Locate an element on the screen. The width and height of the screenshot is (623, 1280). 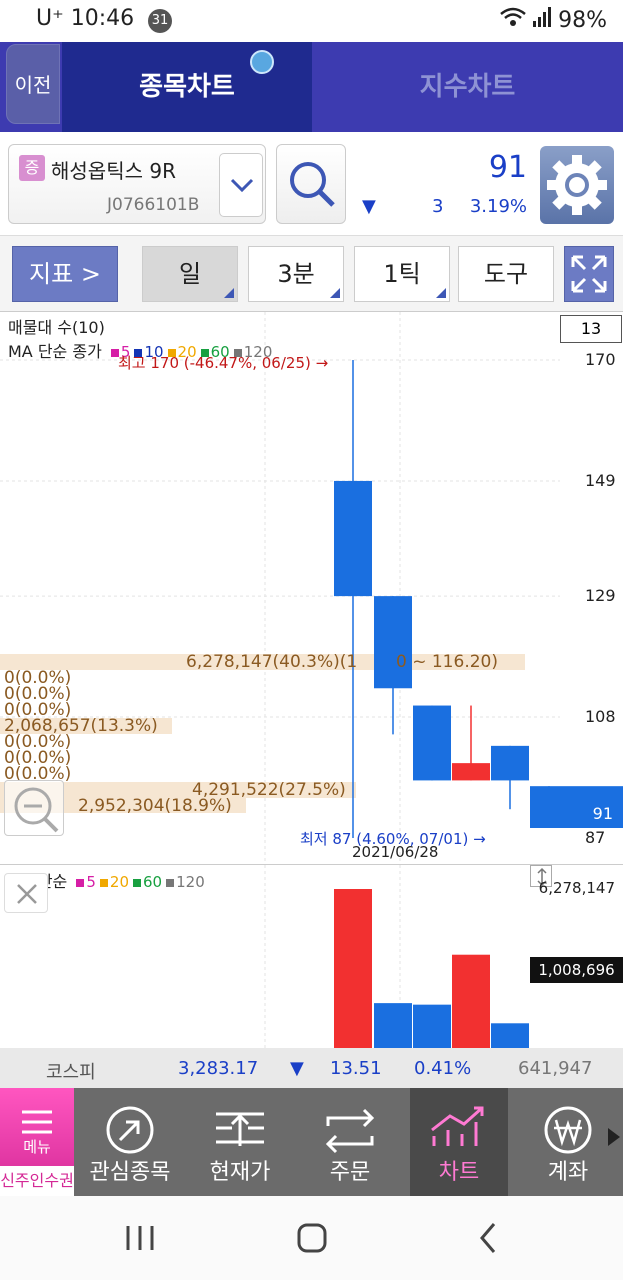
carrier-label: U⁺ 10:46 is located at coordinates (85, 18).